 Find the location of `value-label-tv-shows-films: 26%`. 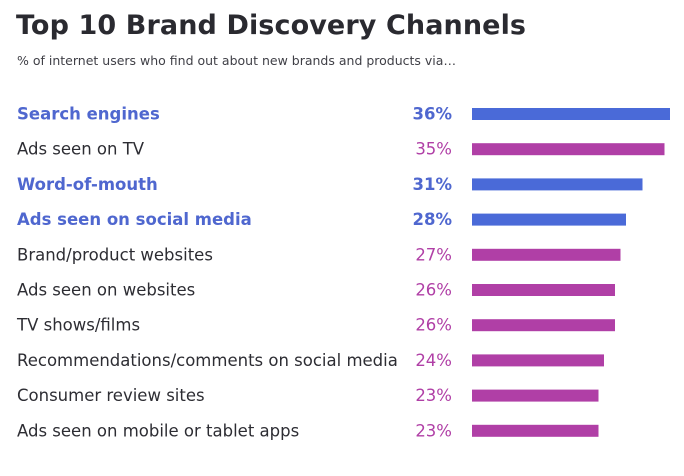

value-label-tv-shows-films: 26% is located at coordinates (433, 325).